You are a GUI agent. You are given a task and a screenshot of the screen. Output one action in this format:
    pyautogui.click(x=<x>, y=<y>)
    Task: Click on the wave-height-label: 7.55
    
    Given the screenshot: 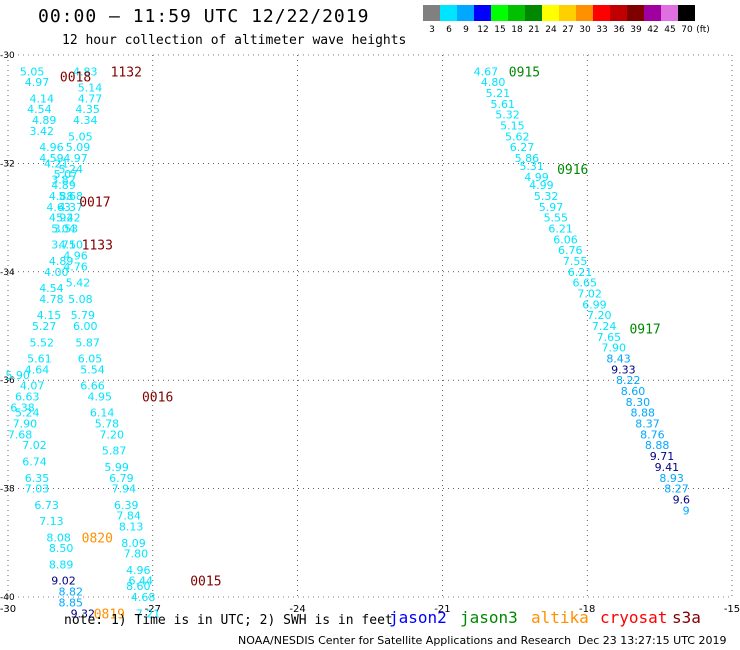 What is the action you would take?
    pyautogui.click(x=575, y=261)
    